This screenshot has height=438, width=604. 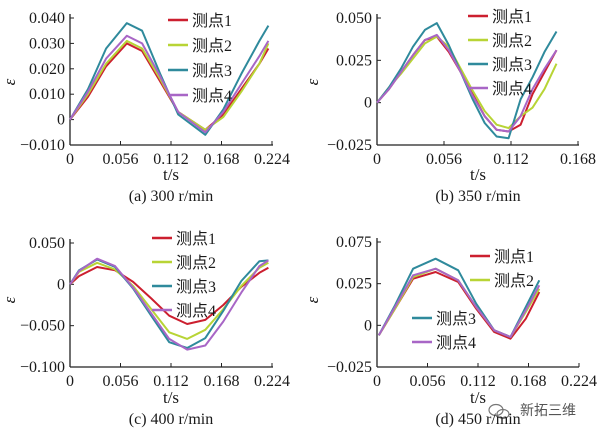 What do you see at coordinates (548, 411) in the screenshot?
I see `watermark-text: 新拓三维` at bounding box center [548, 411].